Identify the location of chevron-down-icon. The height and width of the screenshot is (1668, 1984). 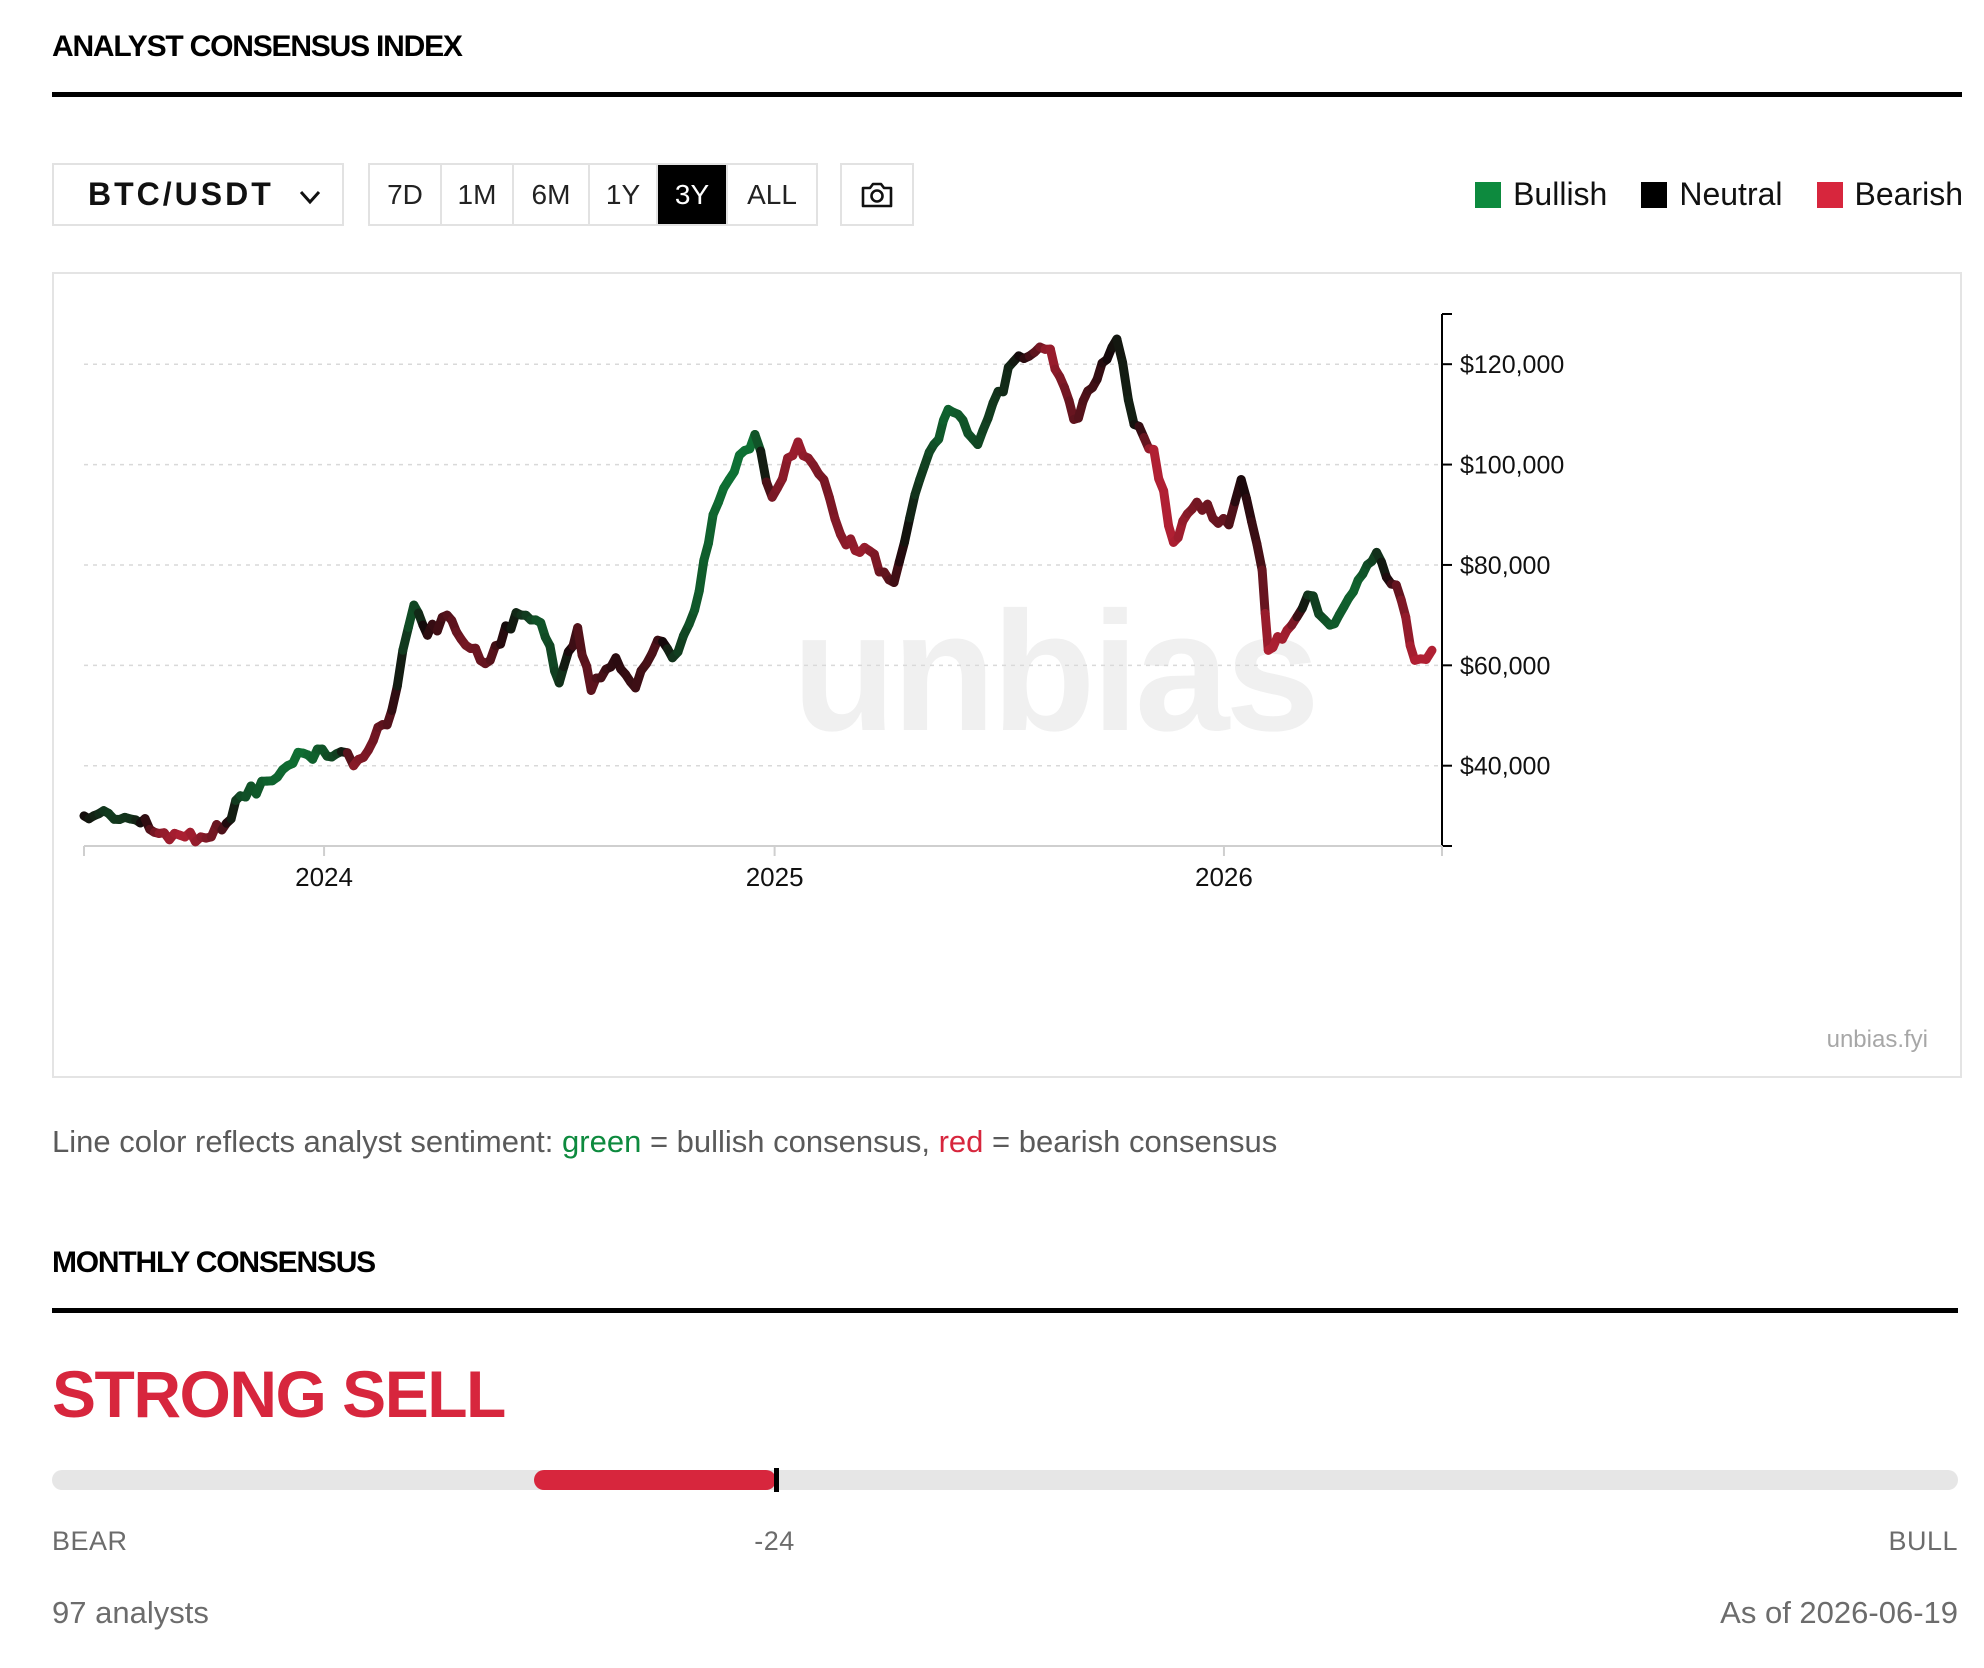
(310, 197).